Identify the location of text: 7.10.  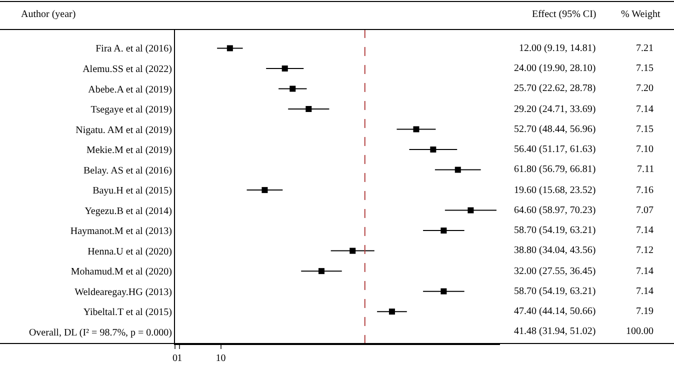
(645, 149).